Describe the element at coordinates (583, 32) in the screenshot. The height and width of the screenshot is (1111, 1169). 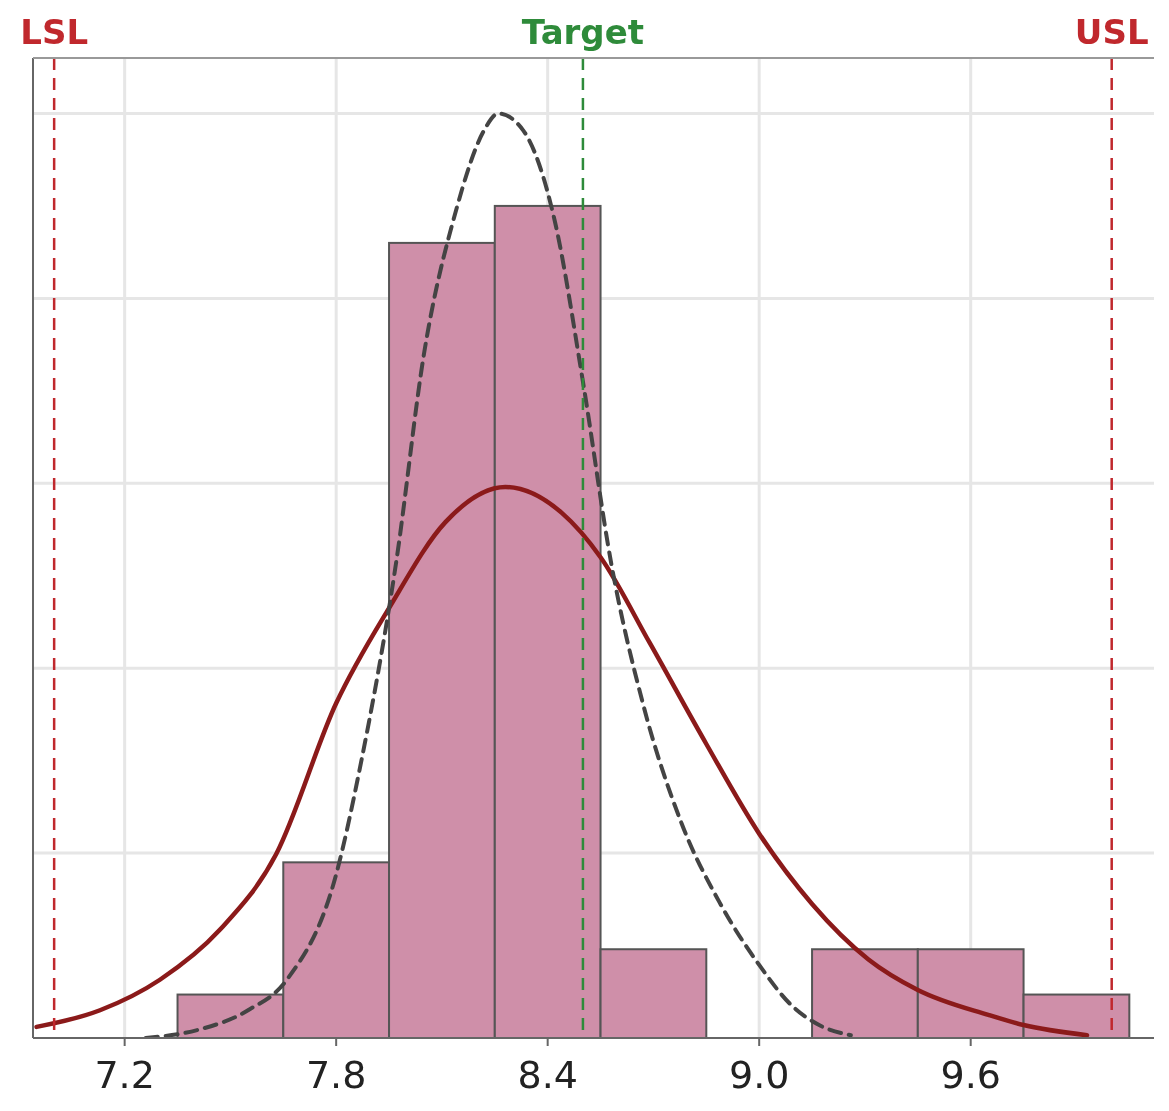
I see `ref-line-label: Target` at that location.